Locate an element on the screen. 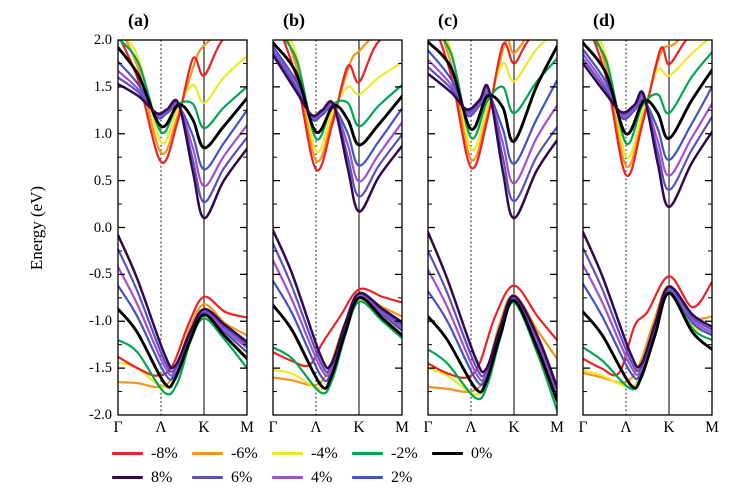  band-cb-6pct is located at coordinates (647, 124).